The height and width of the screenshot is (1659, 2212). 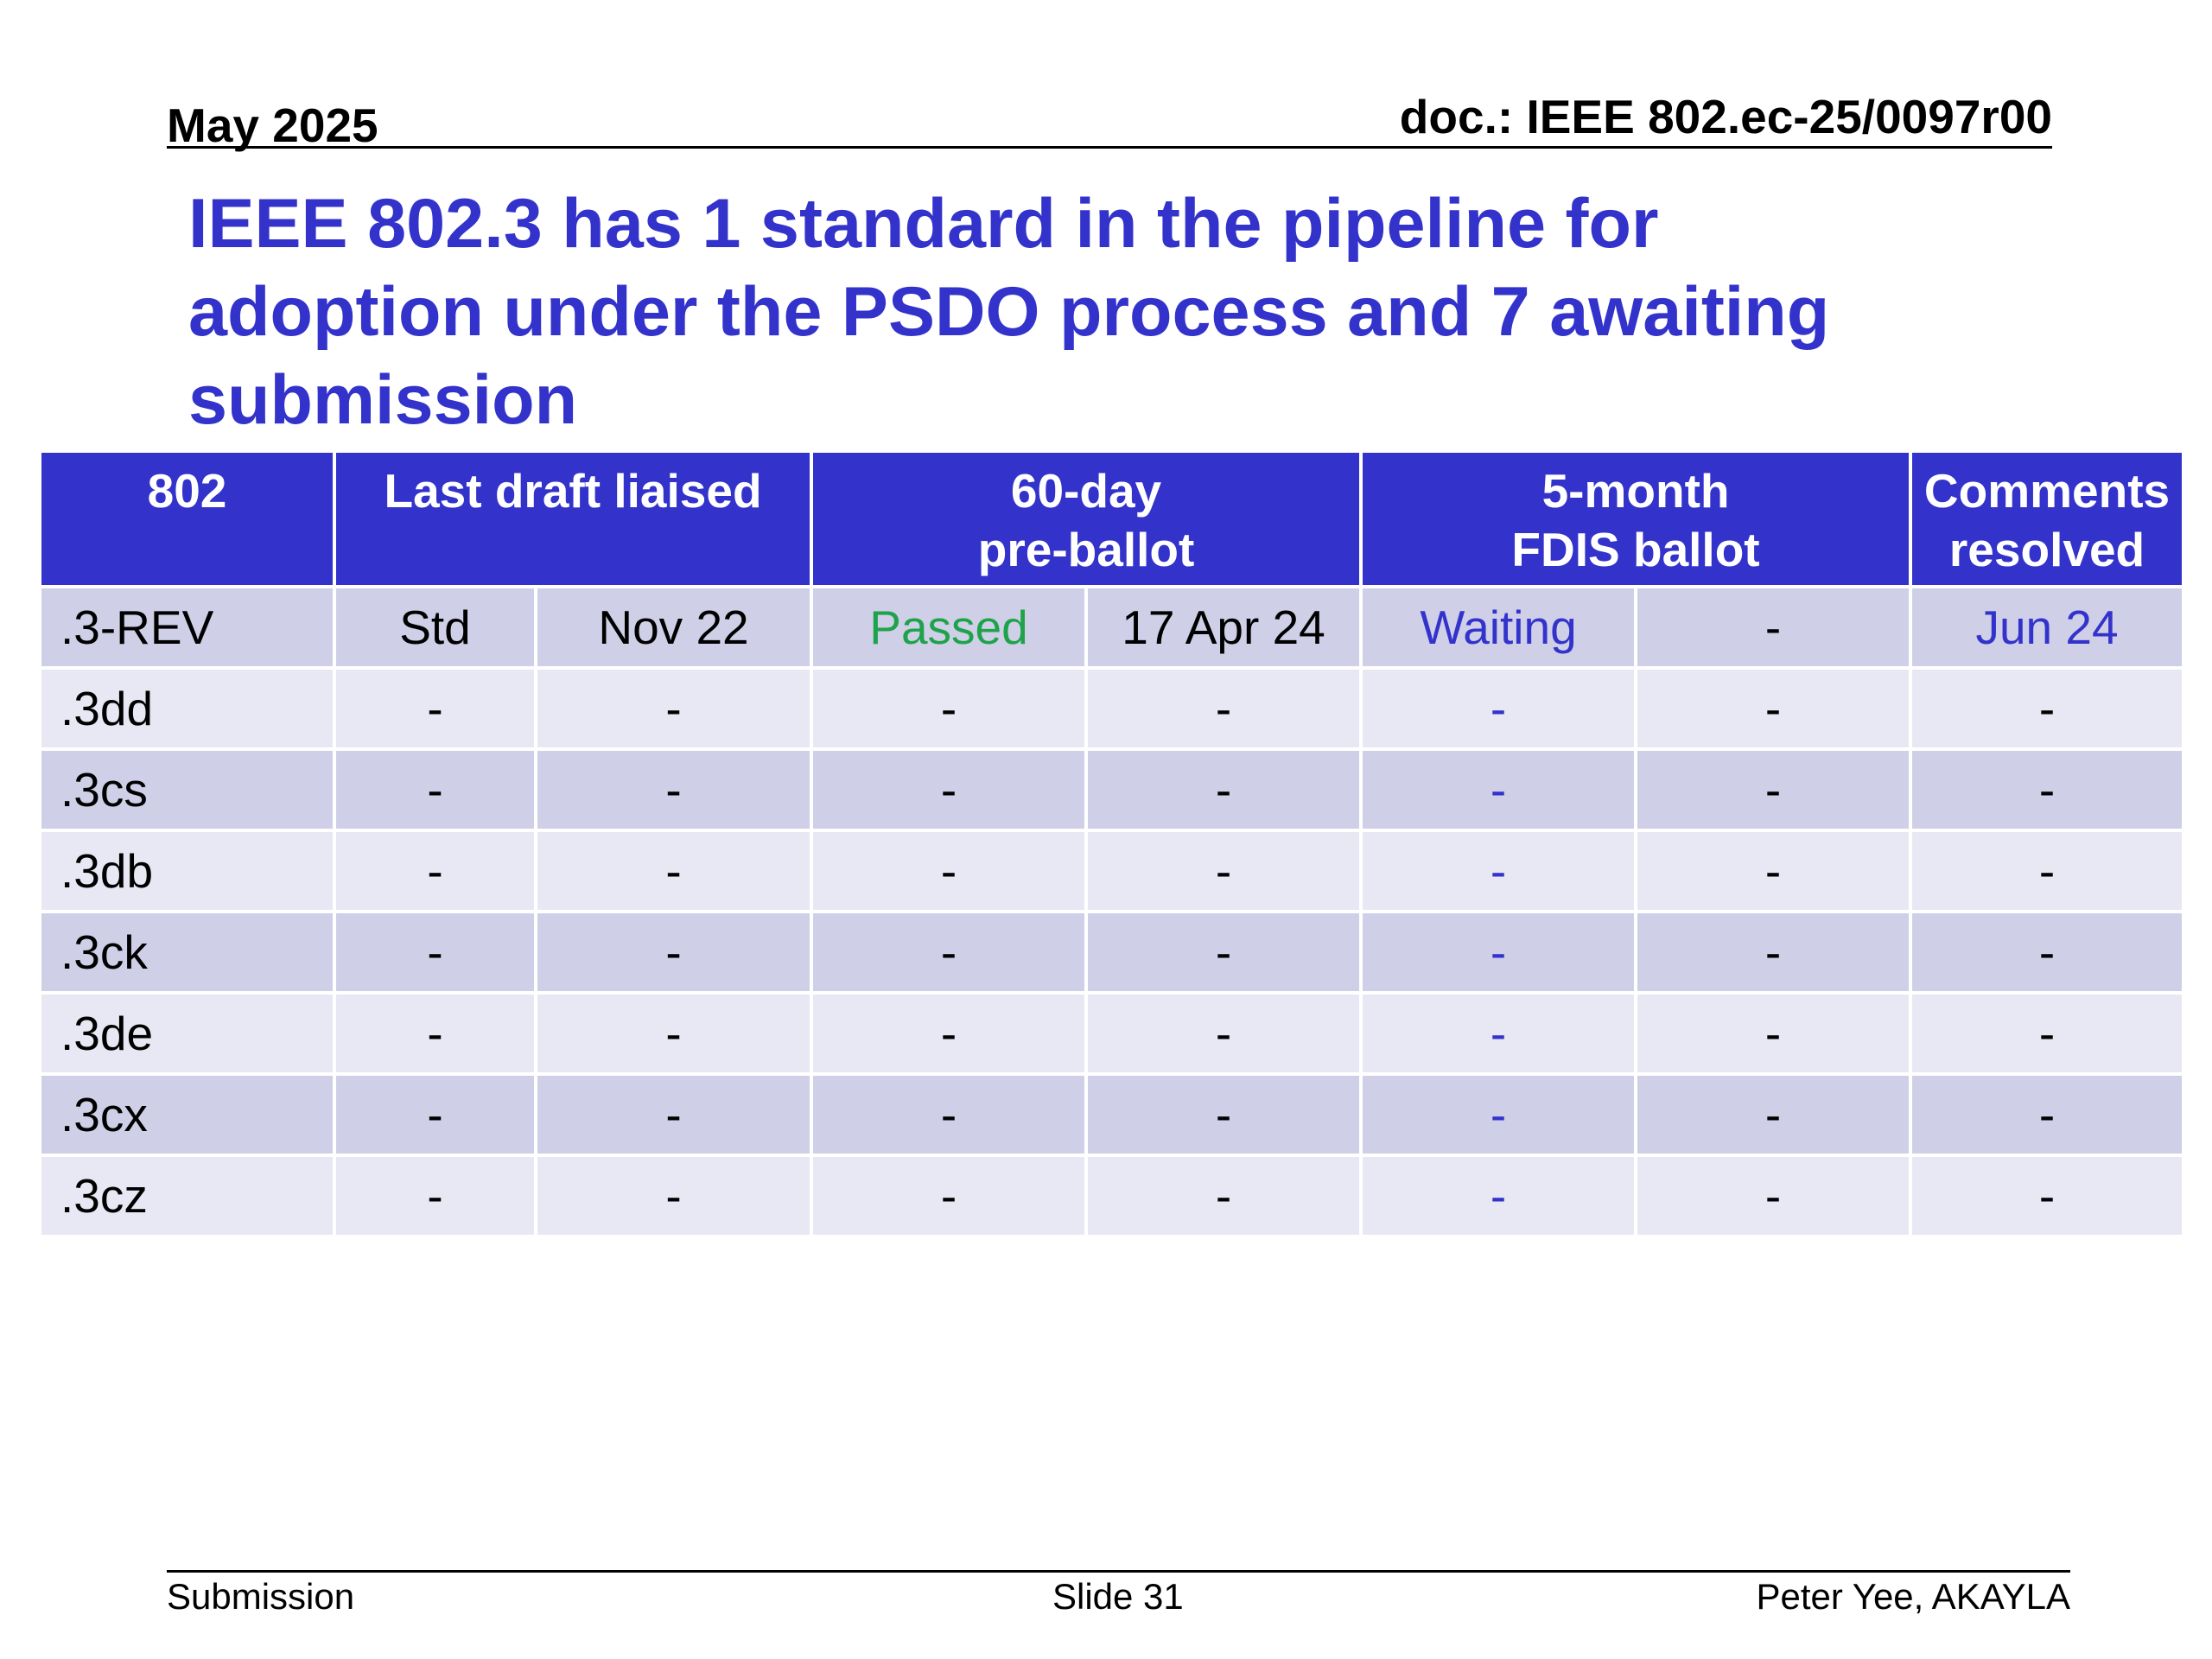 What do you see at coordinates (187, 1196) in the screenshot?
I see `cell-standard: .3cz` at bounding box center [187, 1196].